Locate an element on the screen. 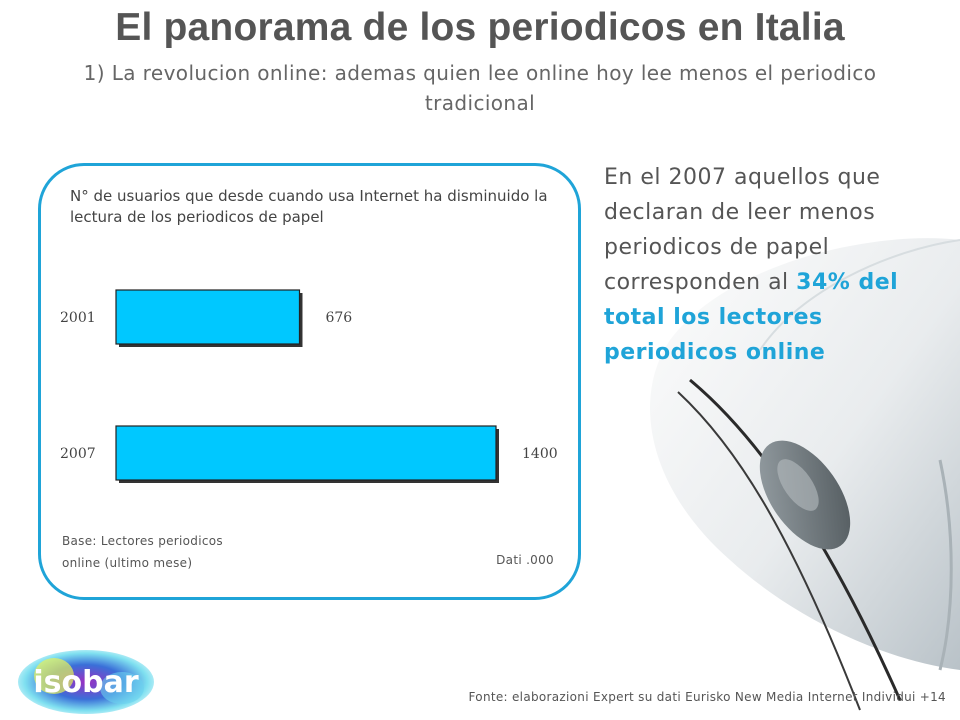 Image resolution: width=960 pixels, height=720 pixels. subtitle-line-2: tradicional is located at coordinates (480, 103).